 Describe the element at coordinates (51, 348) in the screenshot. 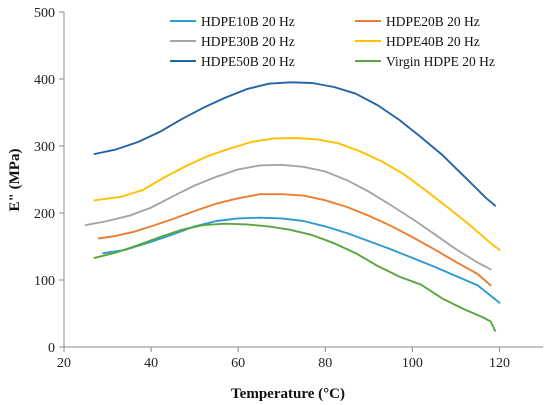

I see `y-tick-label: 0` at that location.